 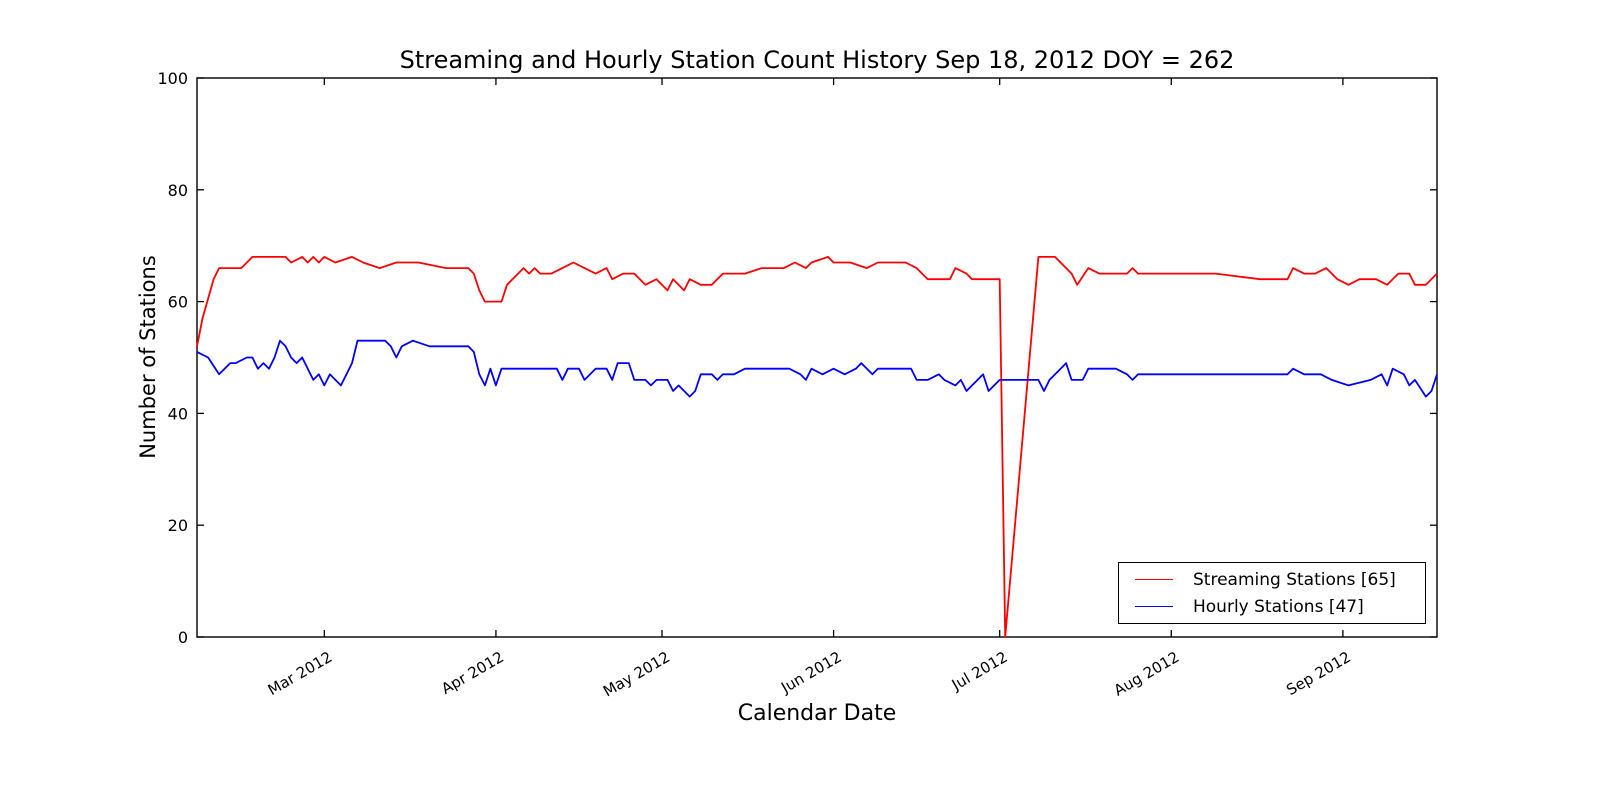 I want to click on x-tick-label: Jul 2012, so click(x=979, y=671).